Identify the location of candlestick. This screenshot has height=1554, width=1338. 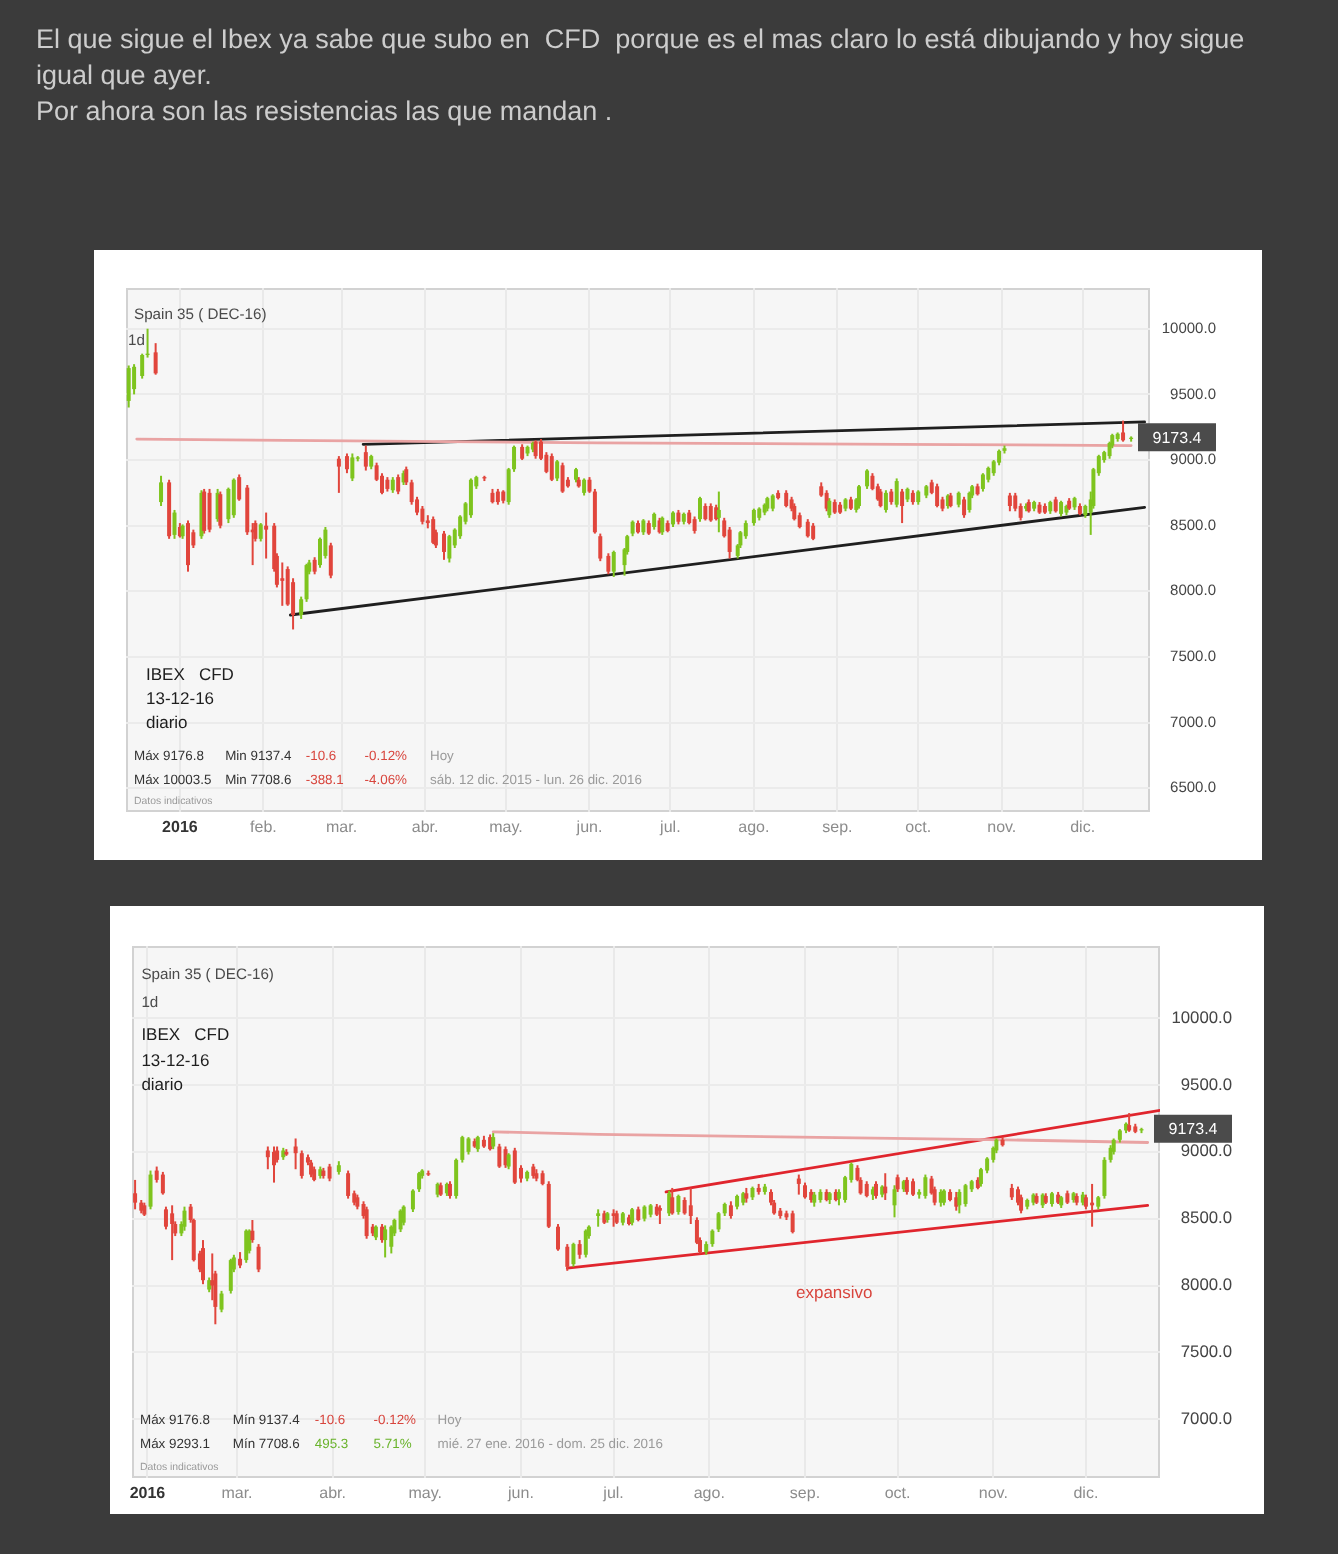
(266, 535).